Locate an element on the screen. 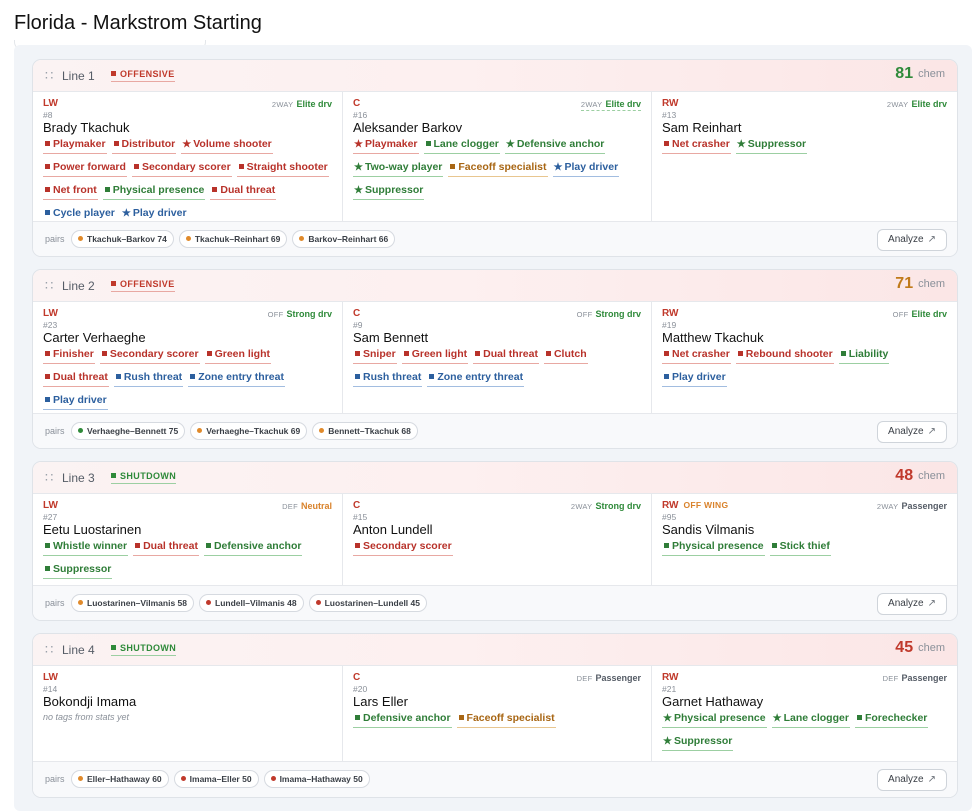 Image resolution: width=976 pixels, height=811 pixels. pair-chip: Eller–Hathaway 60 is located at coordinates (120, 779).